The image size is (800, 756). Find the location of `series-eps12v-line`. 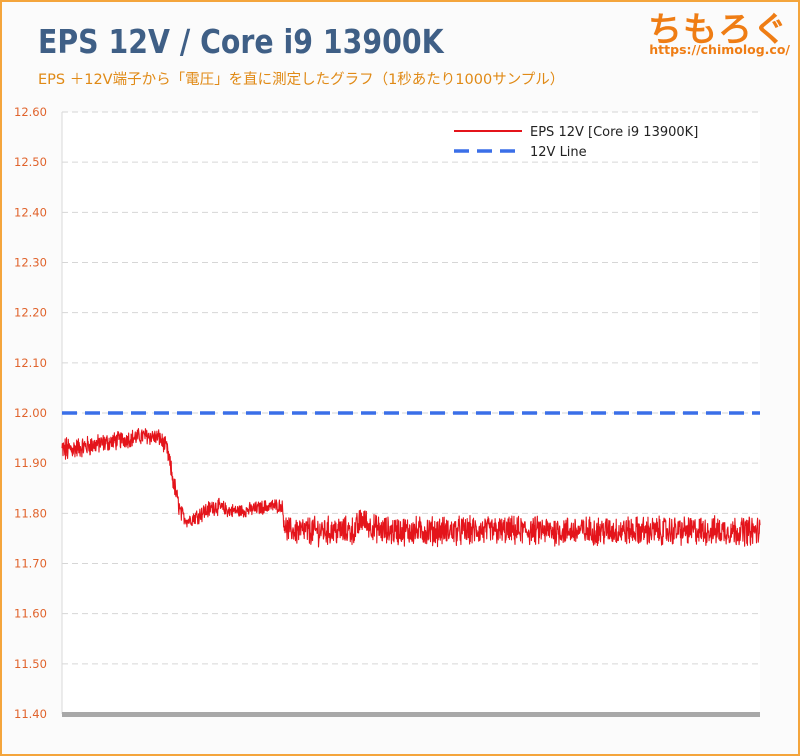

series-eps12v-line is located at coordinates (411, 487).